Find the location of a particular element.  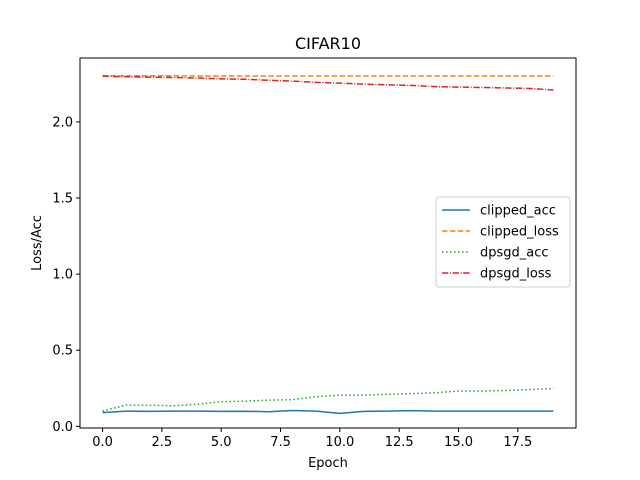

x-axis-label: Epoch is located at coordinates (328, 463).